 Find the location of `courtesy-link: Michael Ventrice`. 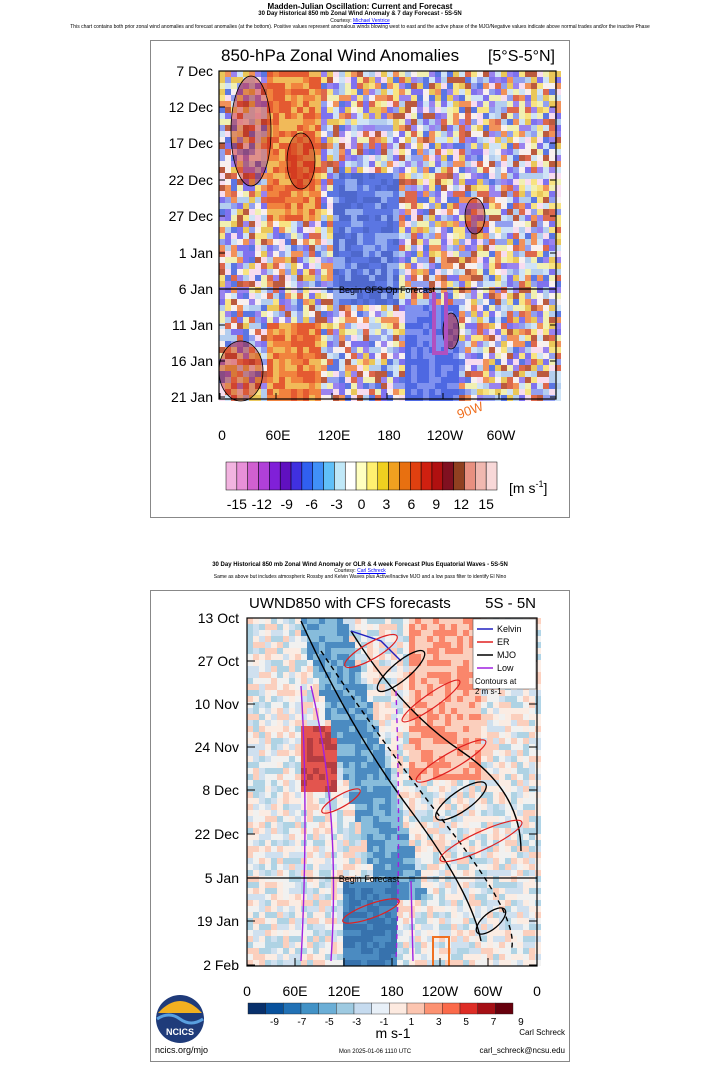

courtesy-link: Michael Ventrice is located at coordinates (371, 21).